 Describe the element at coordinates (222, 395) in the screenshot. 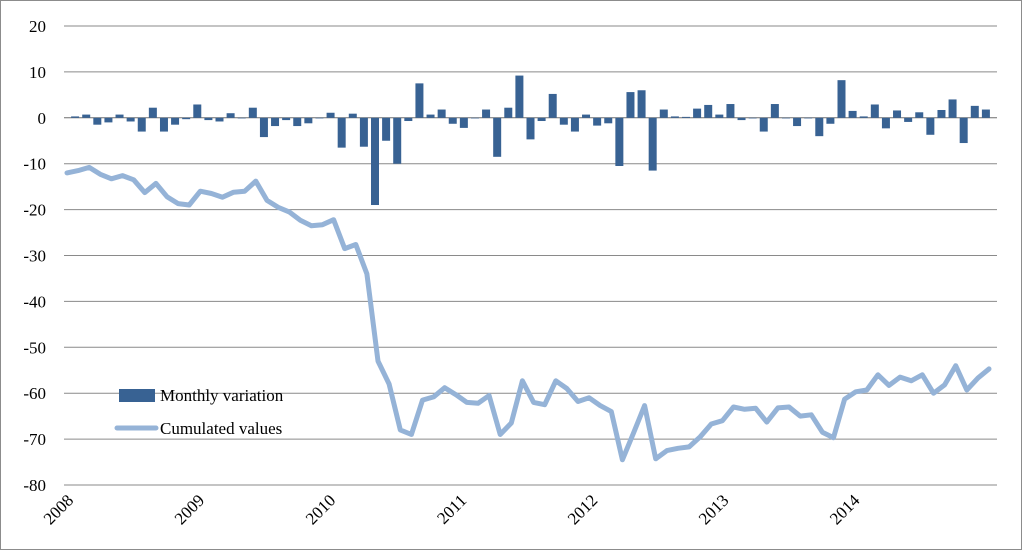

I see `legend-bar-label: Monthly variation` at that location.